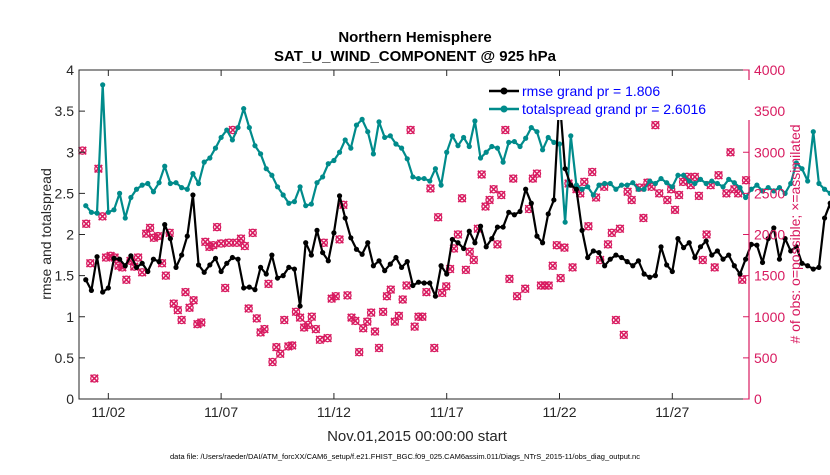 Image resolution: width=830 pixels, height=475 pixels. Describe the element at coordinates (769, 111) in the screenshot. I see `y-right-tick-label: 3500` at that location.